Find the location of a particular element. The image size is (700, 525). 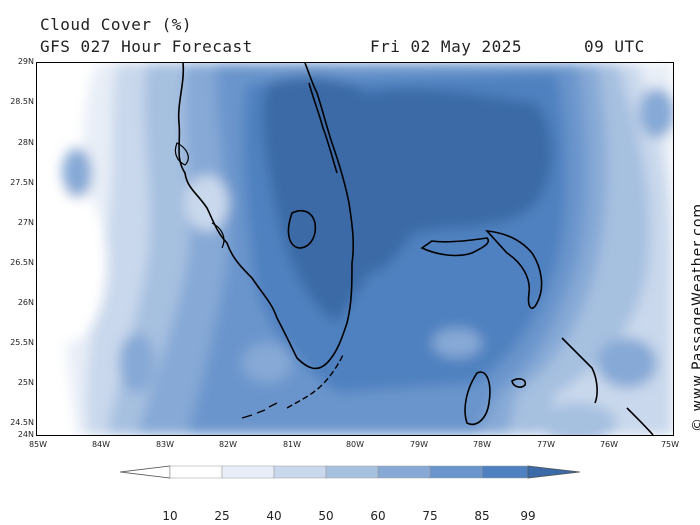

lon-label-79w: 79W is located at coordinates (419, 444).